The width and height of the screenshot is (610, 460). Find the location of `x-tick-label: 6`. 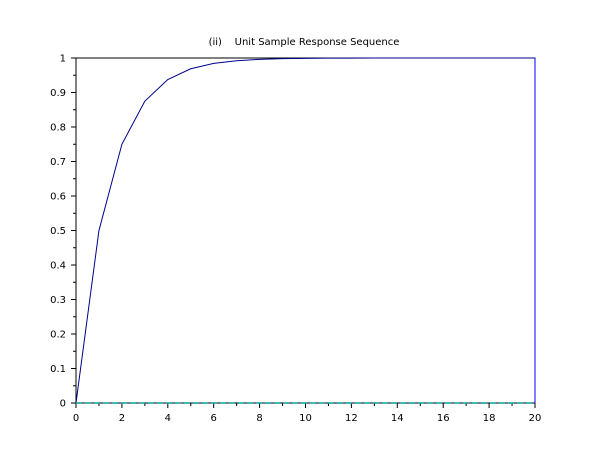

x-tick-label: 6 is located at coordinates (214, 418).